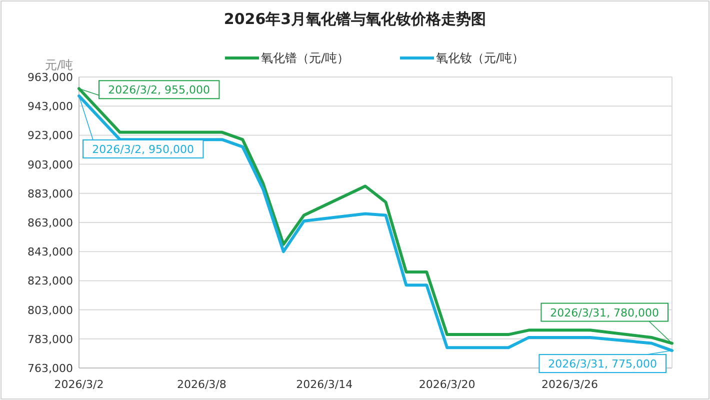 The image size is (710, 400). Describe the element at coordinates (480, 58) in the screenshot. I see `legend-label: 氧化钕（元/吨）` at that location.